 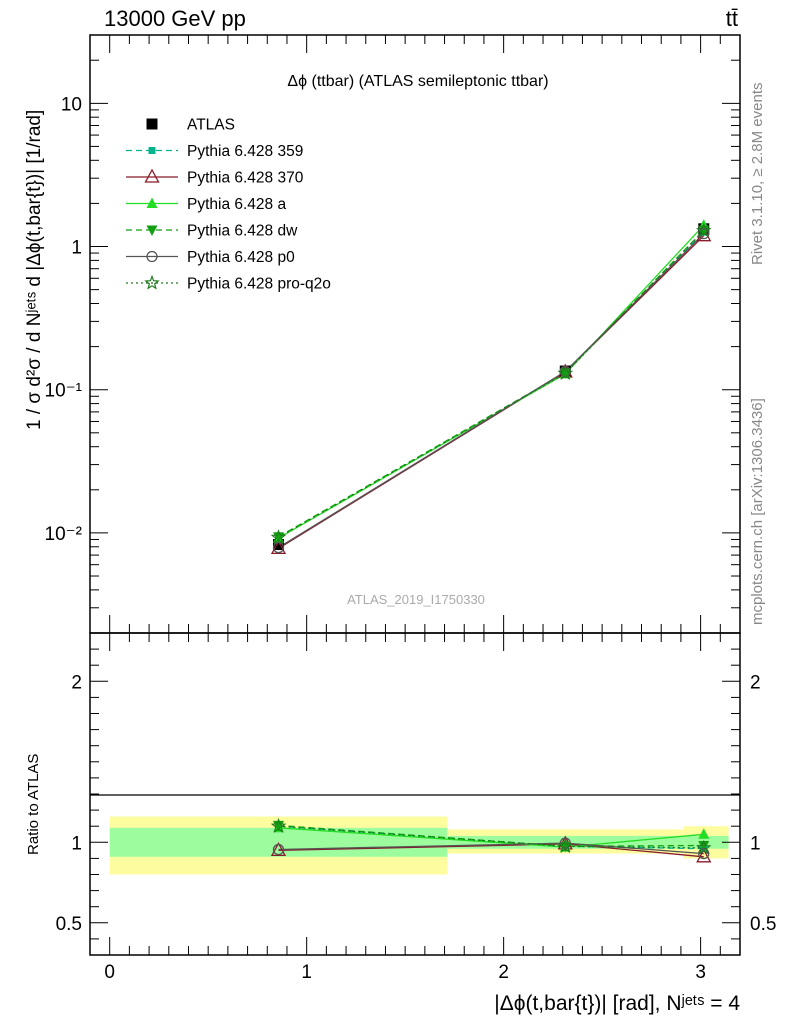 What do you see at coordinates (76, 248) in the screenshot?
I see `main-y-tick-label: 1` at bounding box center [76, 248].